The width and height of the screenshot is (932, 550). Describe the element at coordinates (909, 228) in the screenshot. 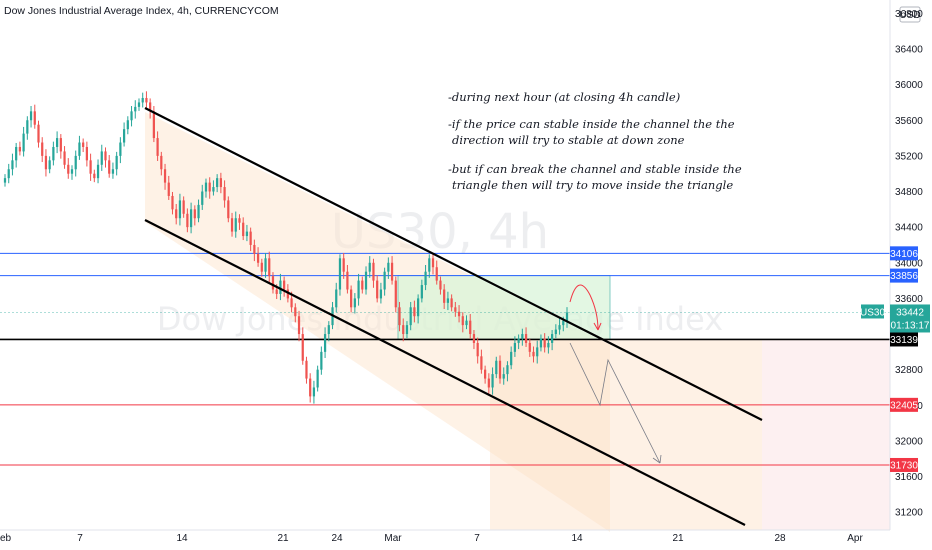

I see `y-tick-label: 34400` at that location.